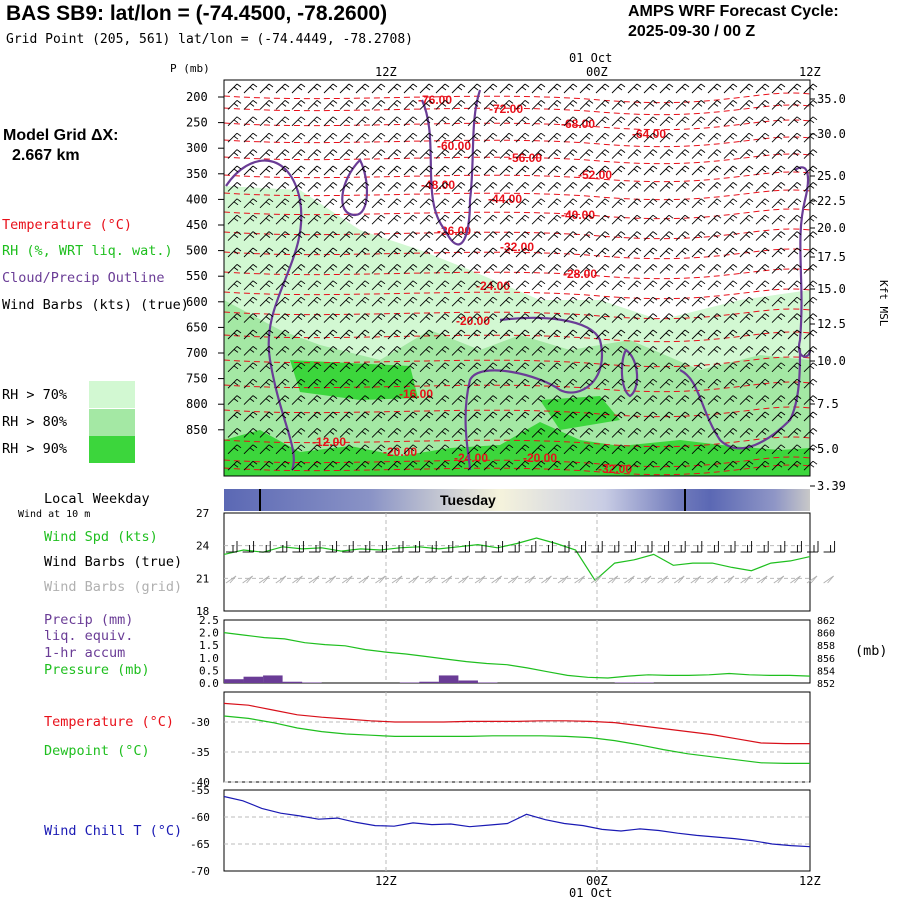 The image size is (900, 900). What do you see at coordinates (831, 257) in the screenshot?
I see `height-tick-label: 17.5` at bounding box center [831, 257].